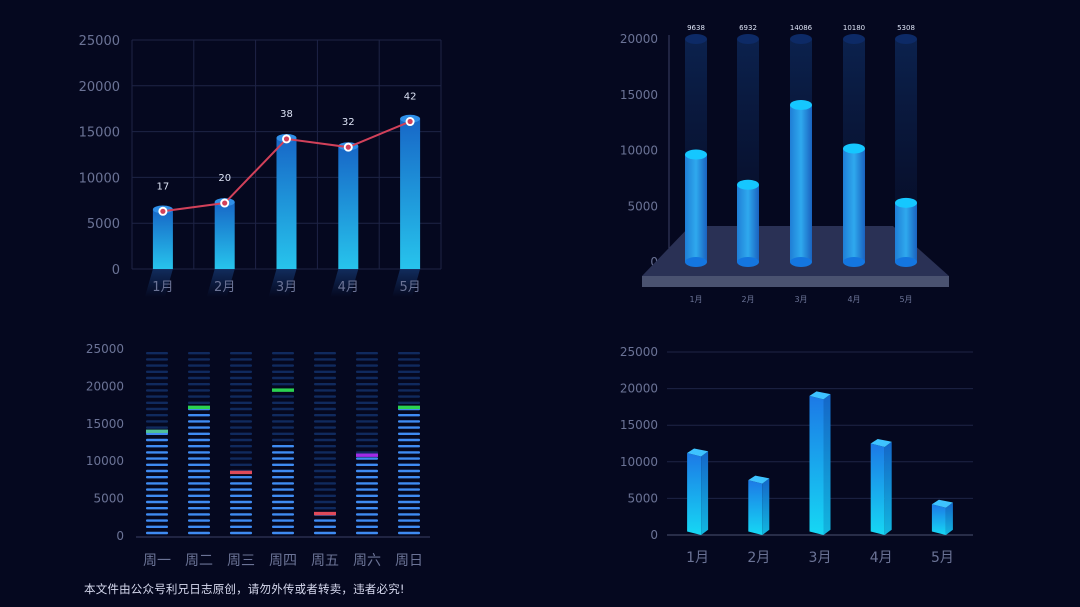  Describe the element at coordinates (367, 561) in the screenshot. I see `x-tick-label: 周六` at that location.